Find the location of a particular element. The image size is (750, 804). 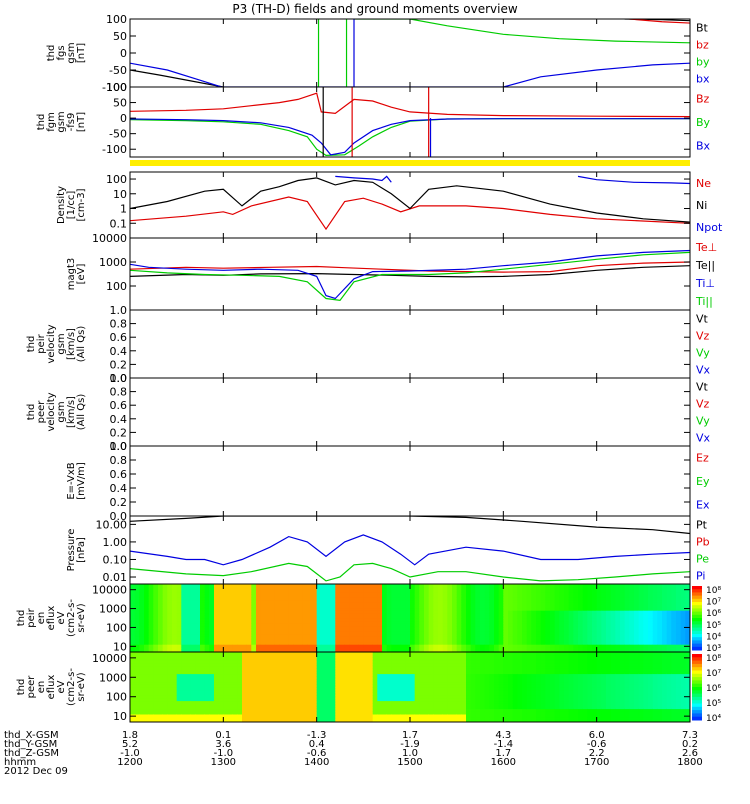

y-tick-label: 1.0 is located at coordinates (119, 378).